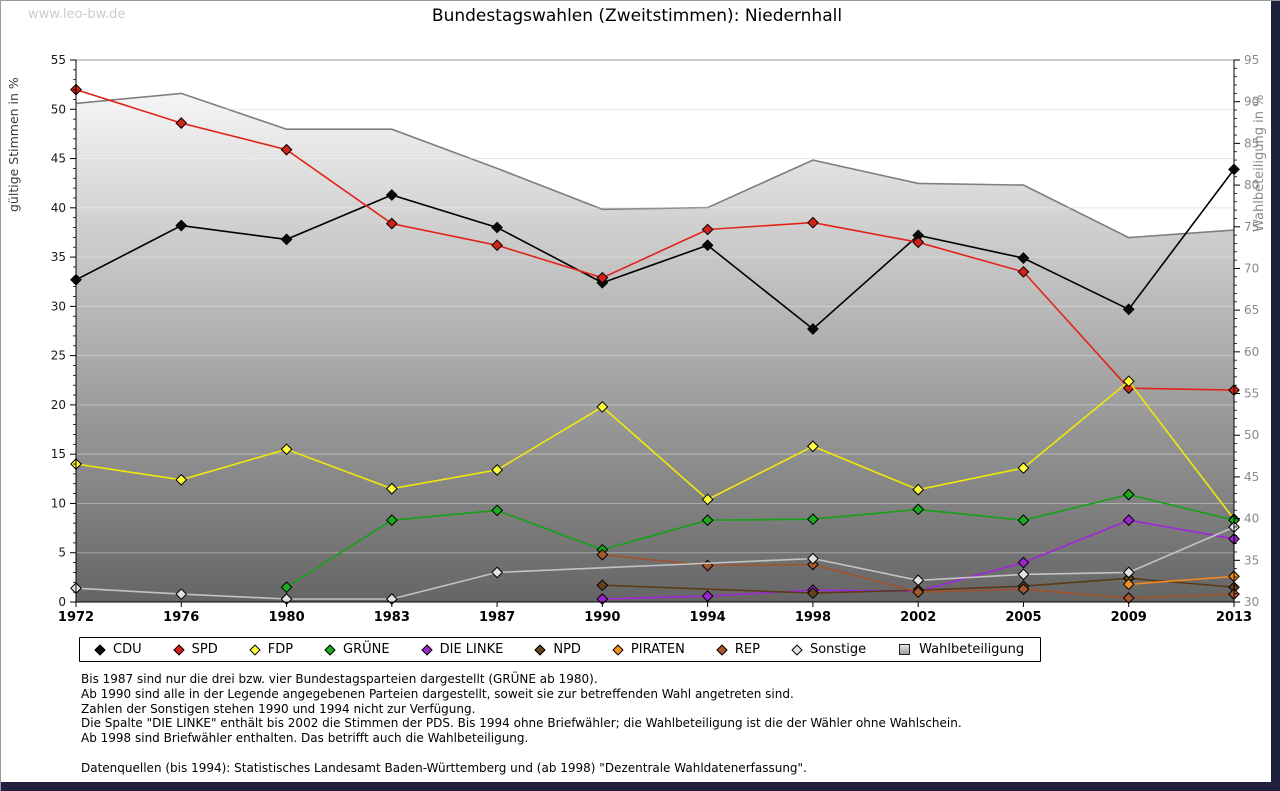 The height and width of the screenshot is (791, 1280). I want to click on data-point-gruene-2002, so click(918, 509).